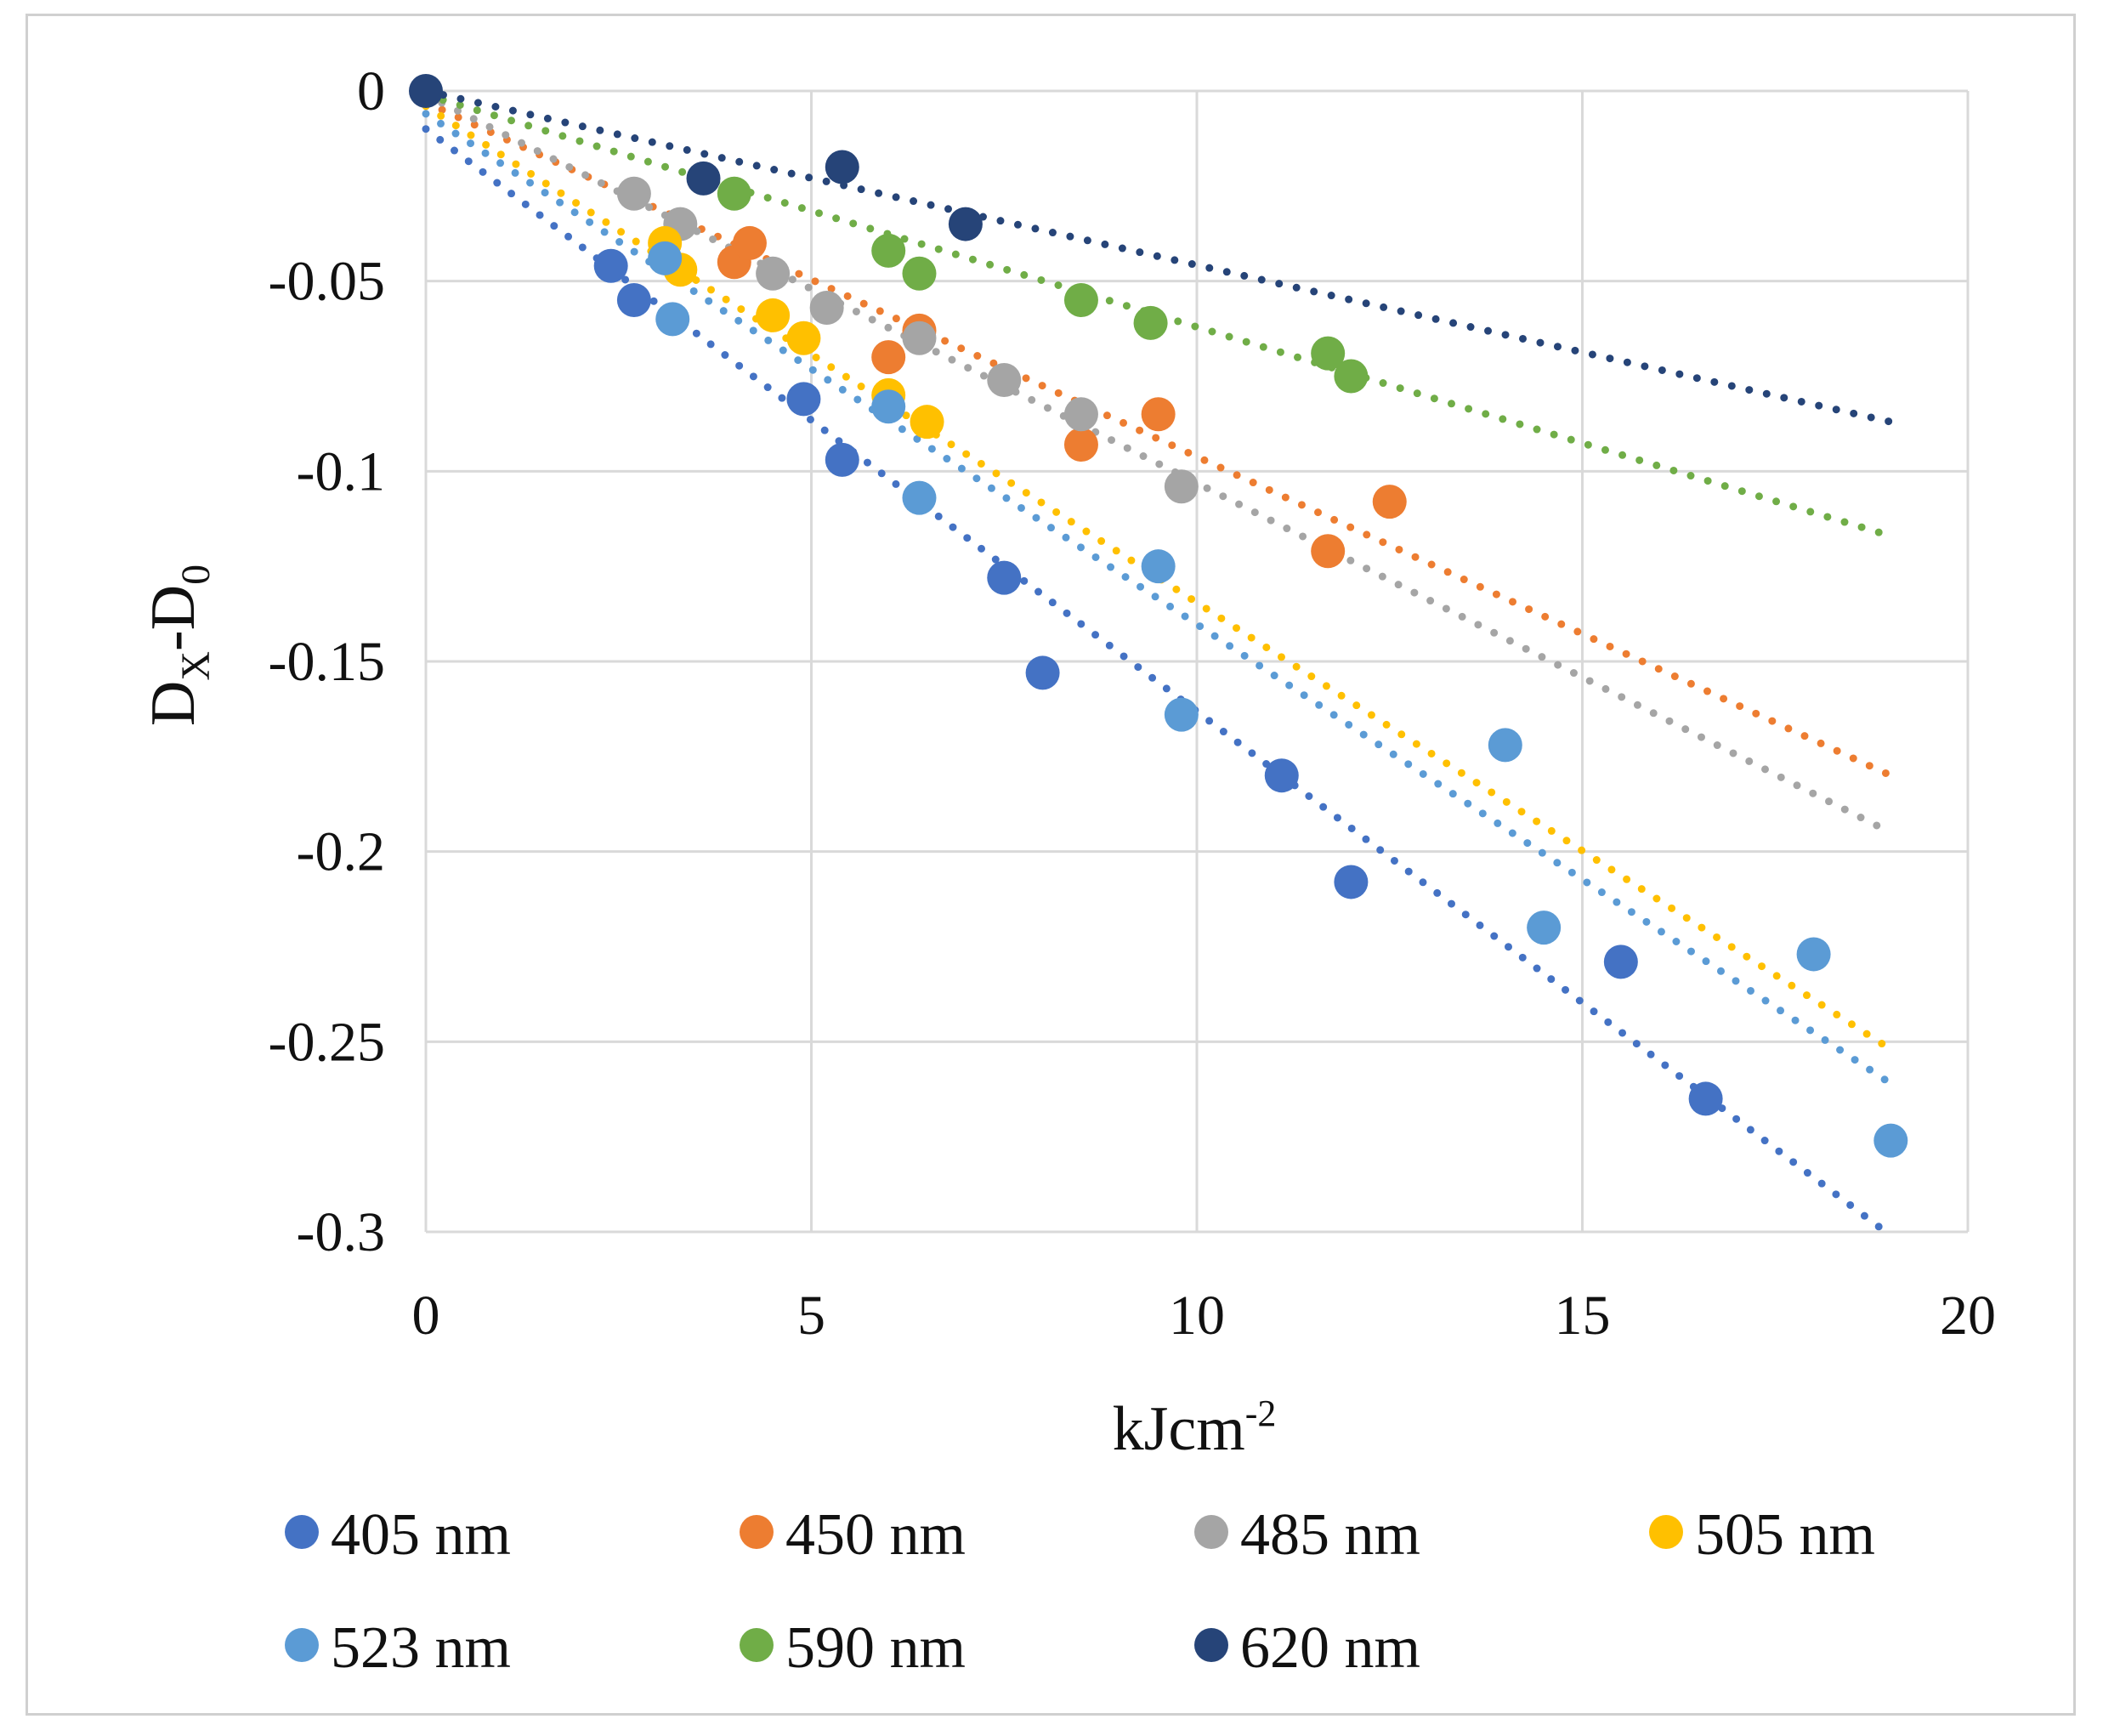 The height and width of the screenshot is (1736, 2103). I want to click on legend-item: 620 nm, so click(1307, 1648).